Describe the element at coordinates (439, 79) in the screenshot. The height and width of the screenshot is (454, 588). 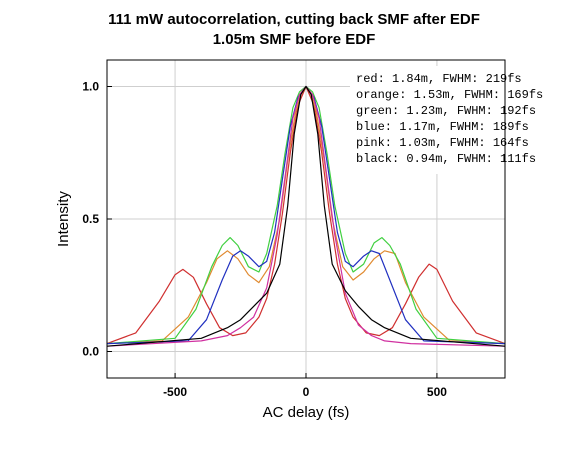
I see `legend-entry-red: red: 1.84m, FWHM: 219fs` at that location.